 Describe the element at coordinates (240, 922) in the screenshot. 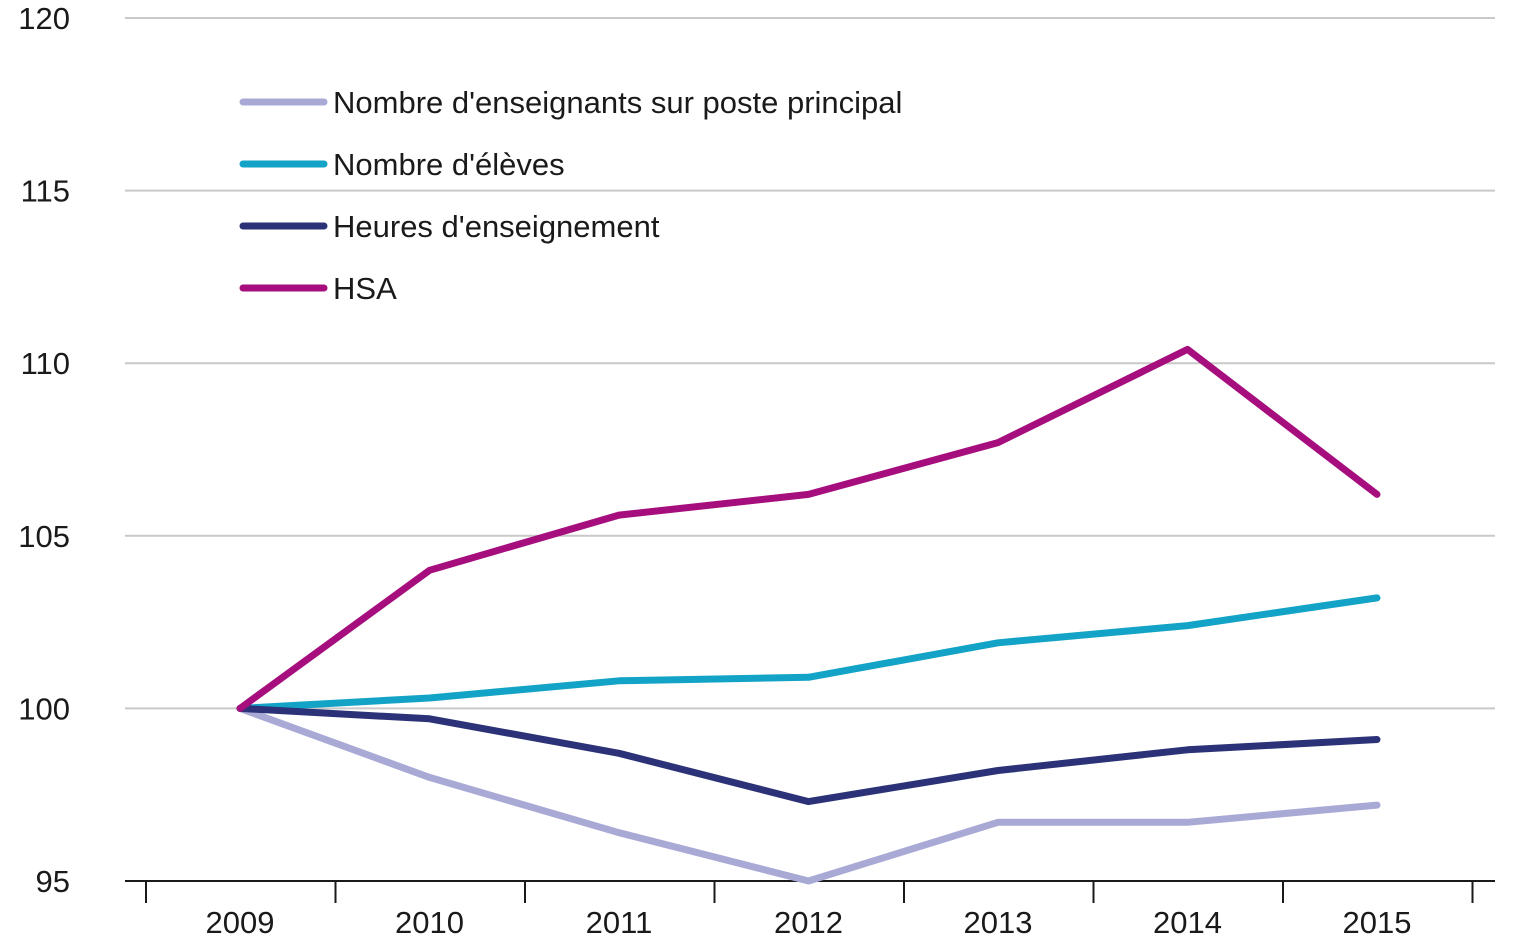

I see `x-tick-label: 2009` at that location.